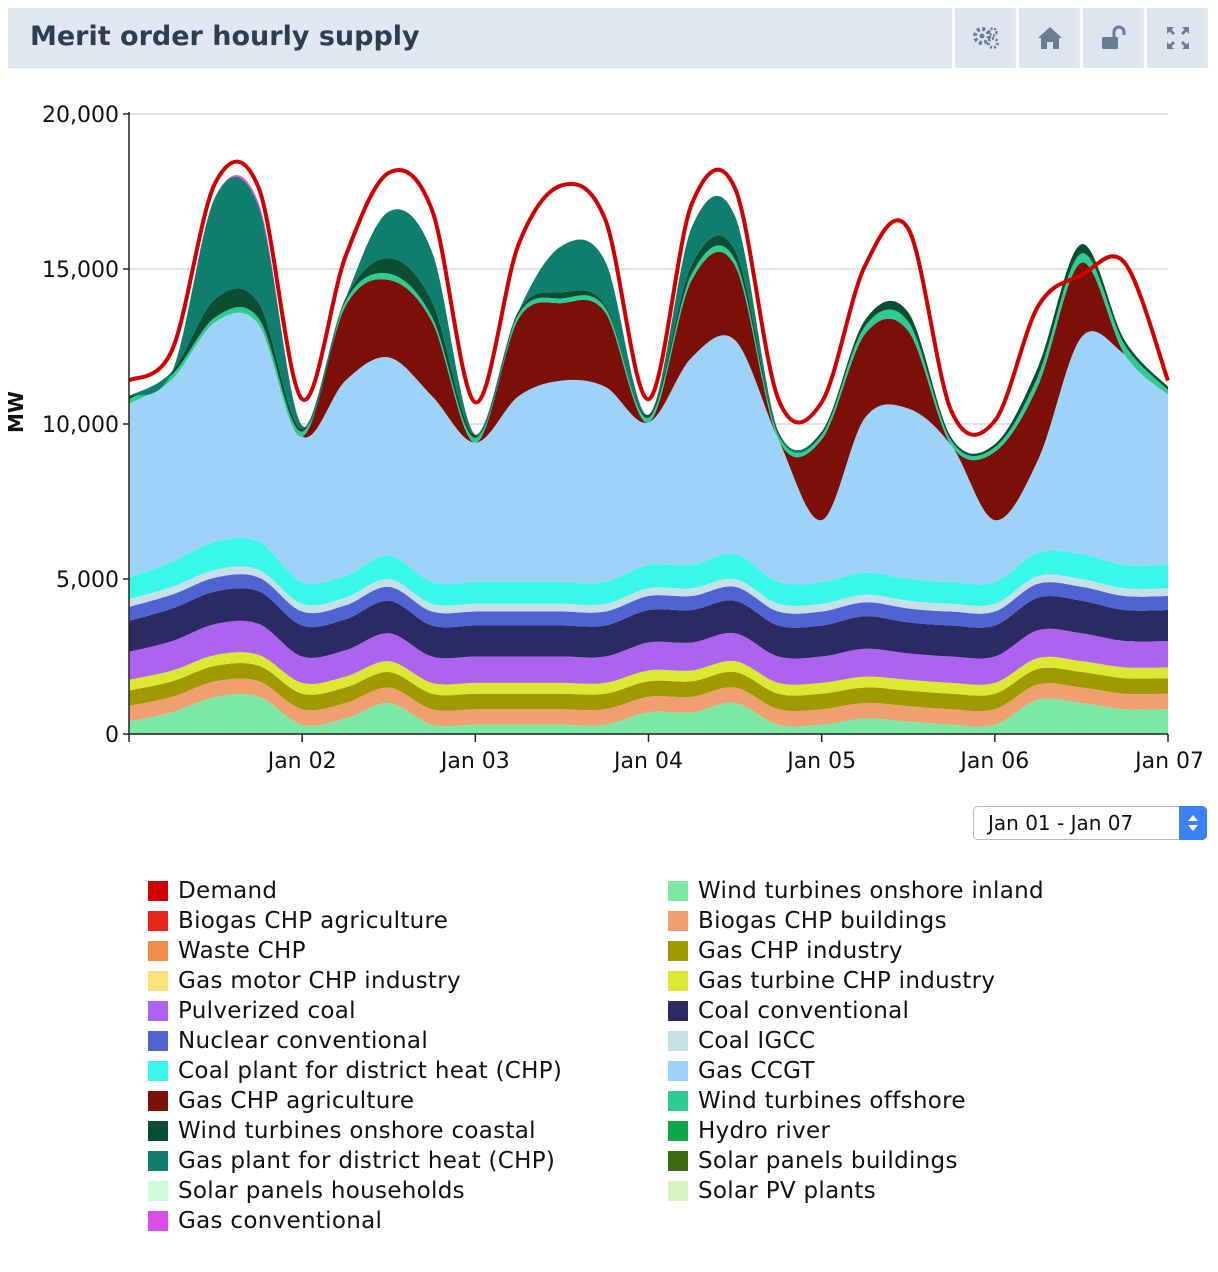 The image size is (1218, 1272). What do you see at coordinates (832, 1101) in the screenshot?
I see `legend-label: Wind turbines offshore` at bounding box center [832, 1101].